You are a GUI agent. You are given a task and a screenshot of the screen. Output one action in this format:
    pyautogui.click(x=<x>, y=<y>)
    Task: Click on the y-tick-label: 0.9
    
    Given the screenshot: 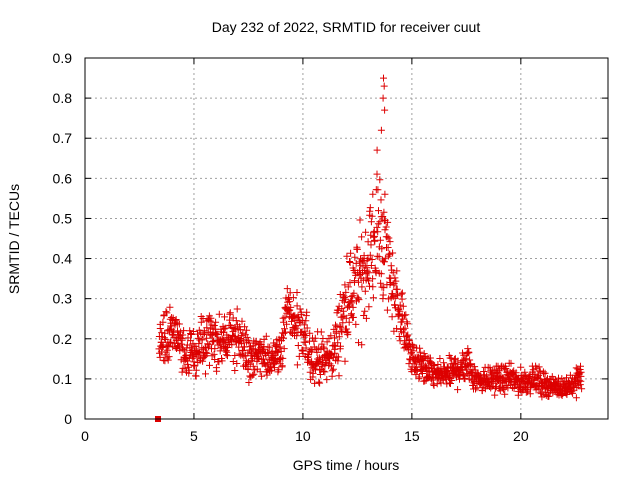 What is the action you would take?
    pyautogui.click(x=63, y=58)
    